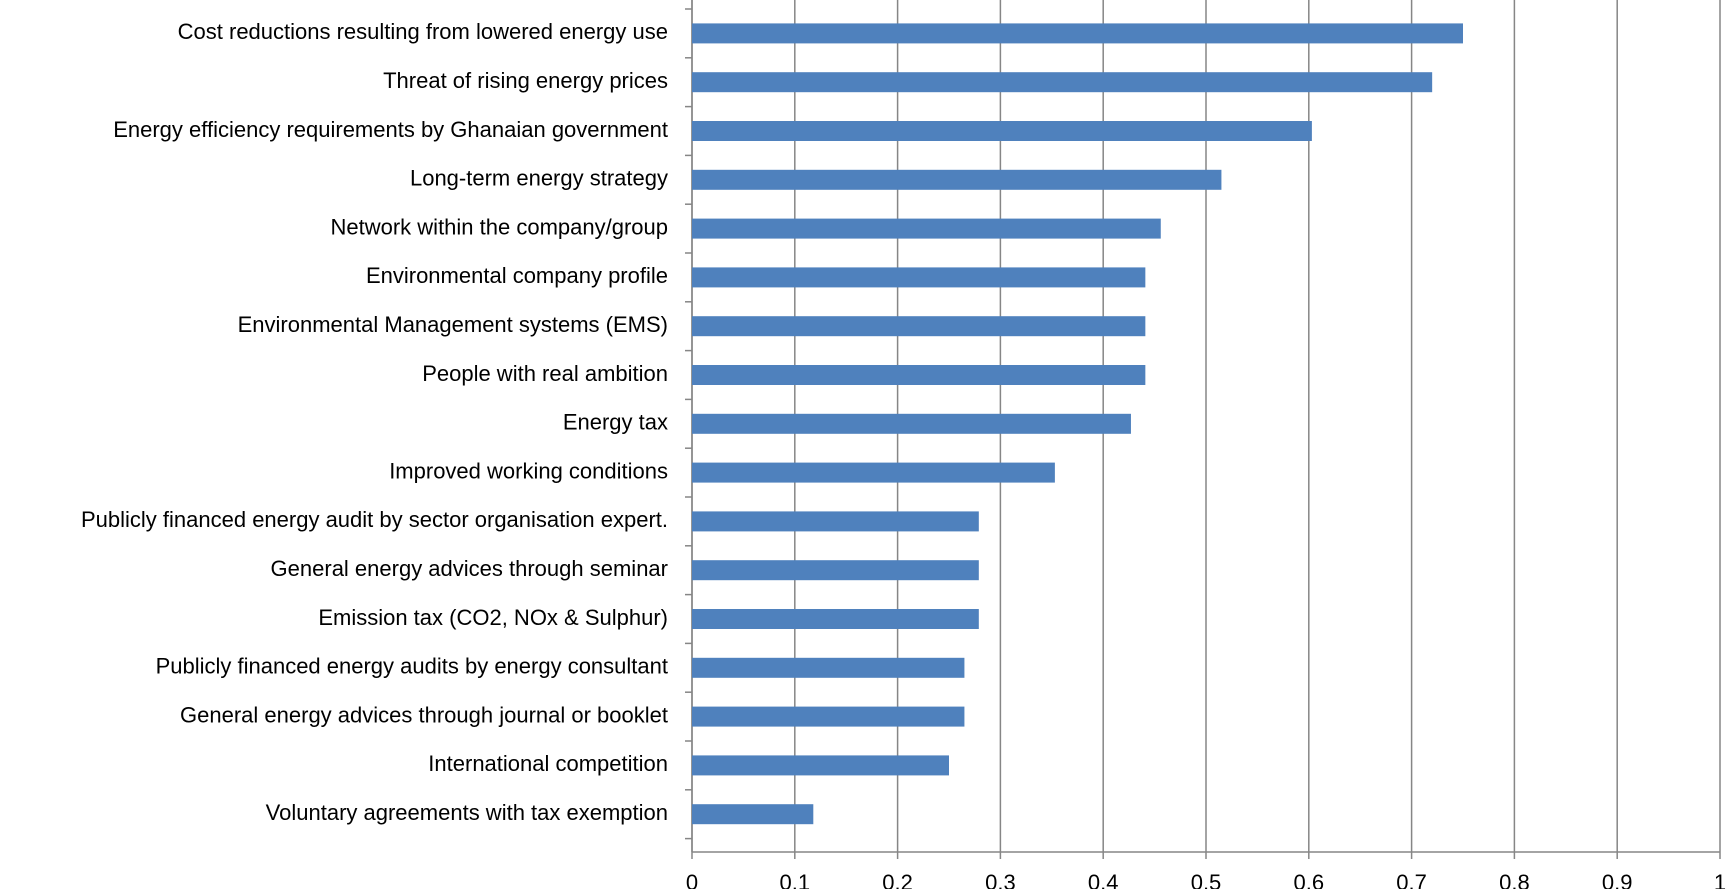  I want to click on y-tick-label: Environmental Management systems (EMS), so click(453, 324).